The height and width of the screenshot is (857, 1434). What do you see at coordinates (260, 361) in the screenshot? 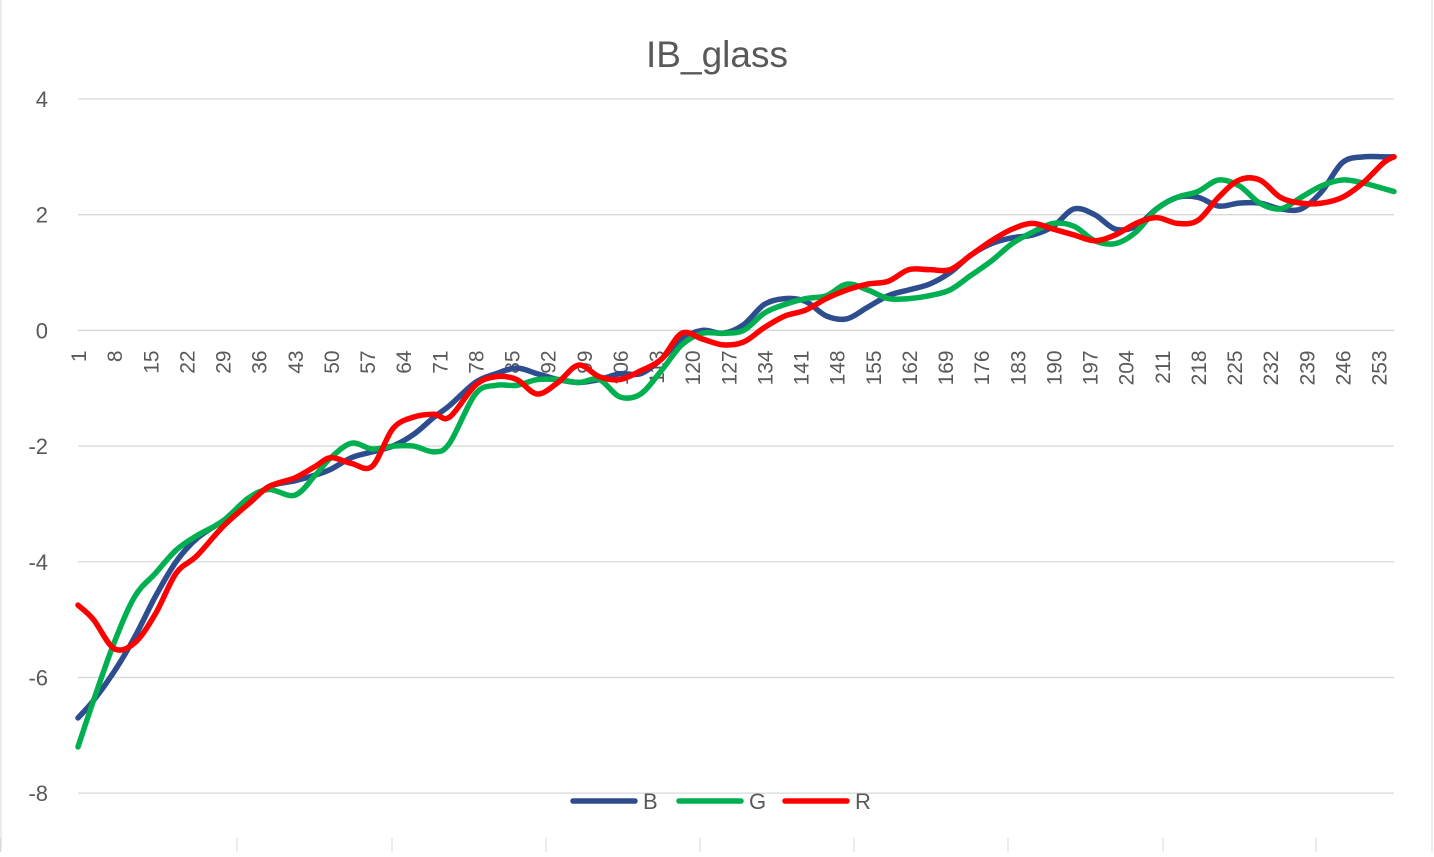
I see `x-tick-label: 36` at bounding box center [260, 361].